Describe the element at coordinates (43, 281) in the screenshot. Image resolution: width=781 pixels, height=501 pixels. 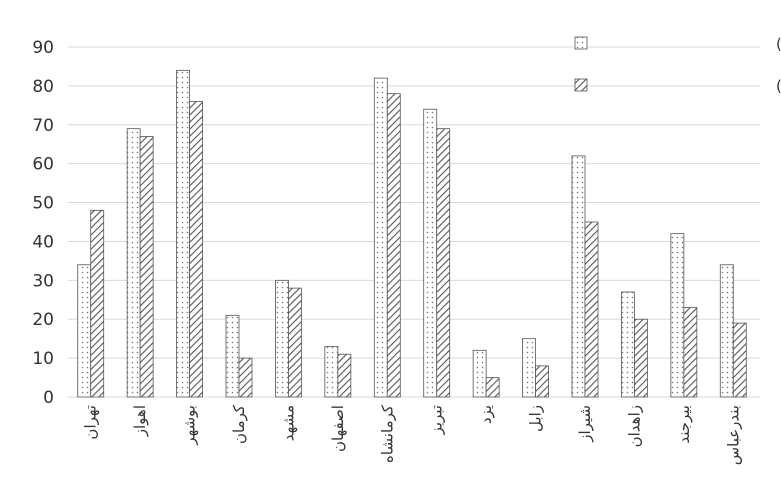
I see `y-tick-label: 30` at that location.